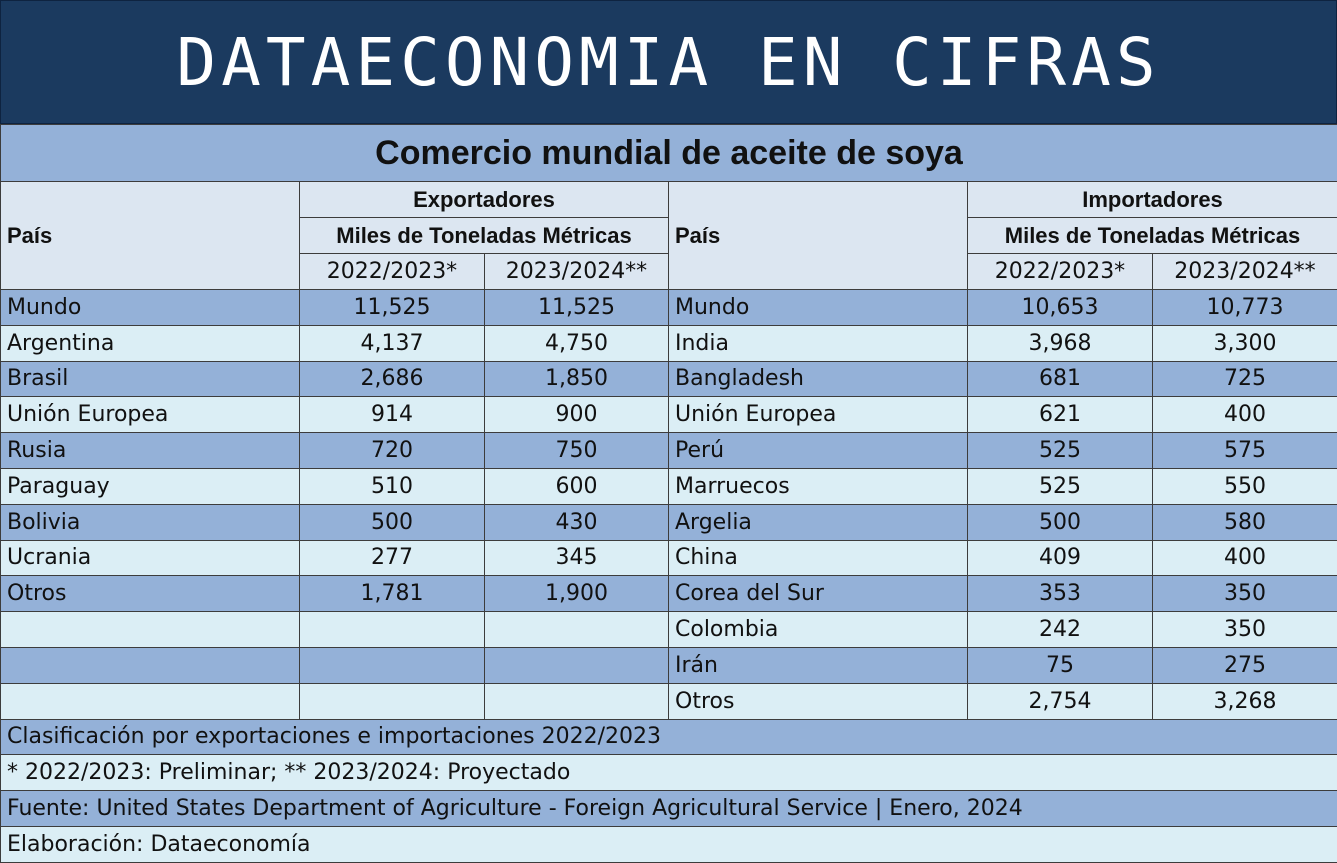 The image size is (1337, 863). What do you see at coordinates (392, 415) in the screenshot?
I see `exp-value-2022: 914` at bounding box center [392, 415].